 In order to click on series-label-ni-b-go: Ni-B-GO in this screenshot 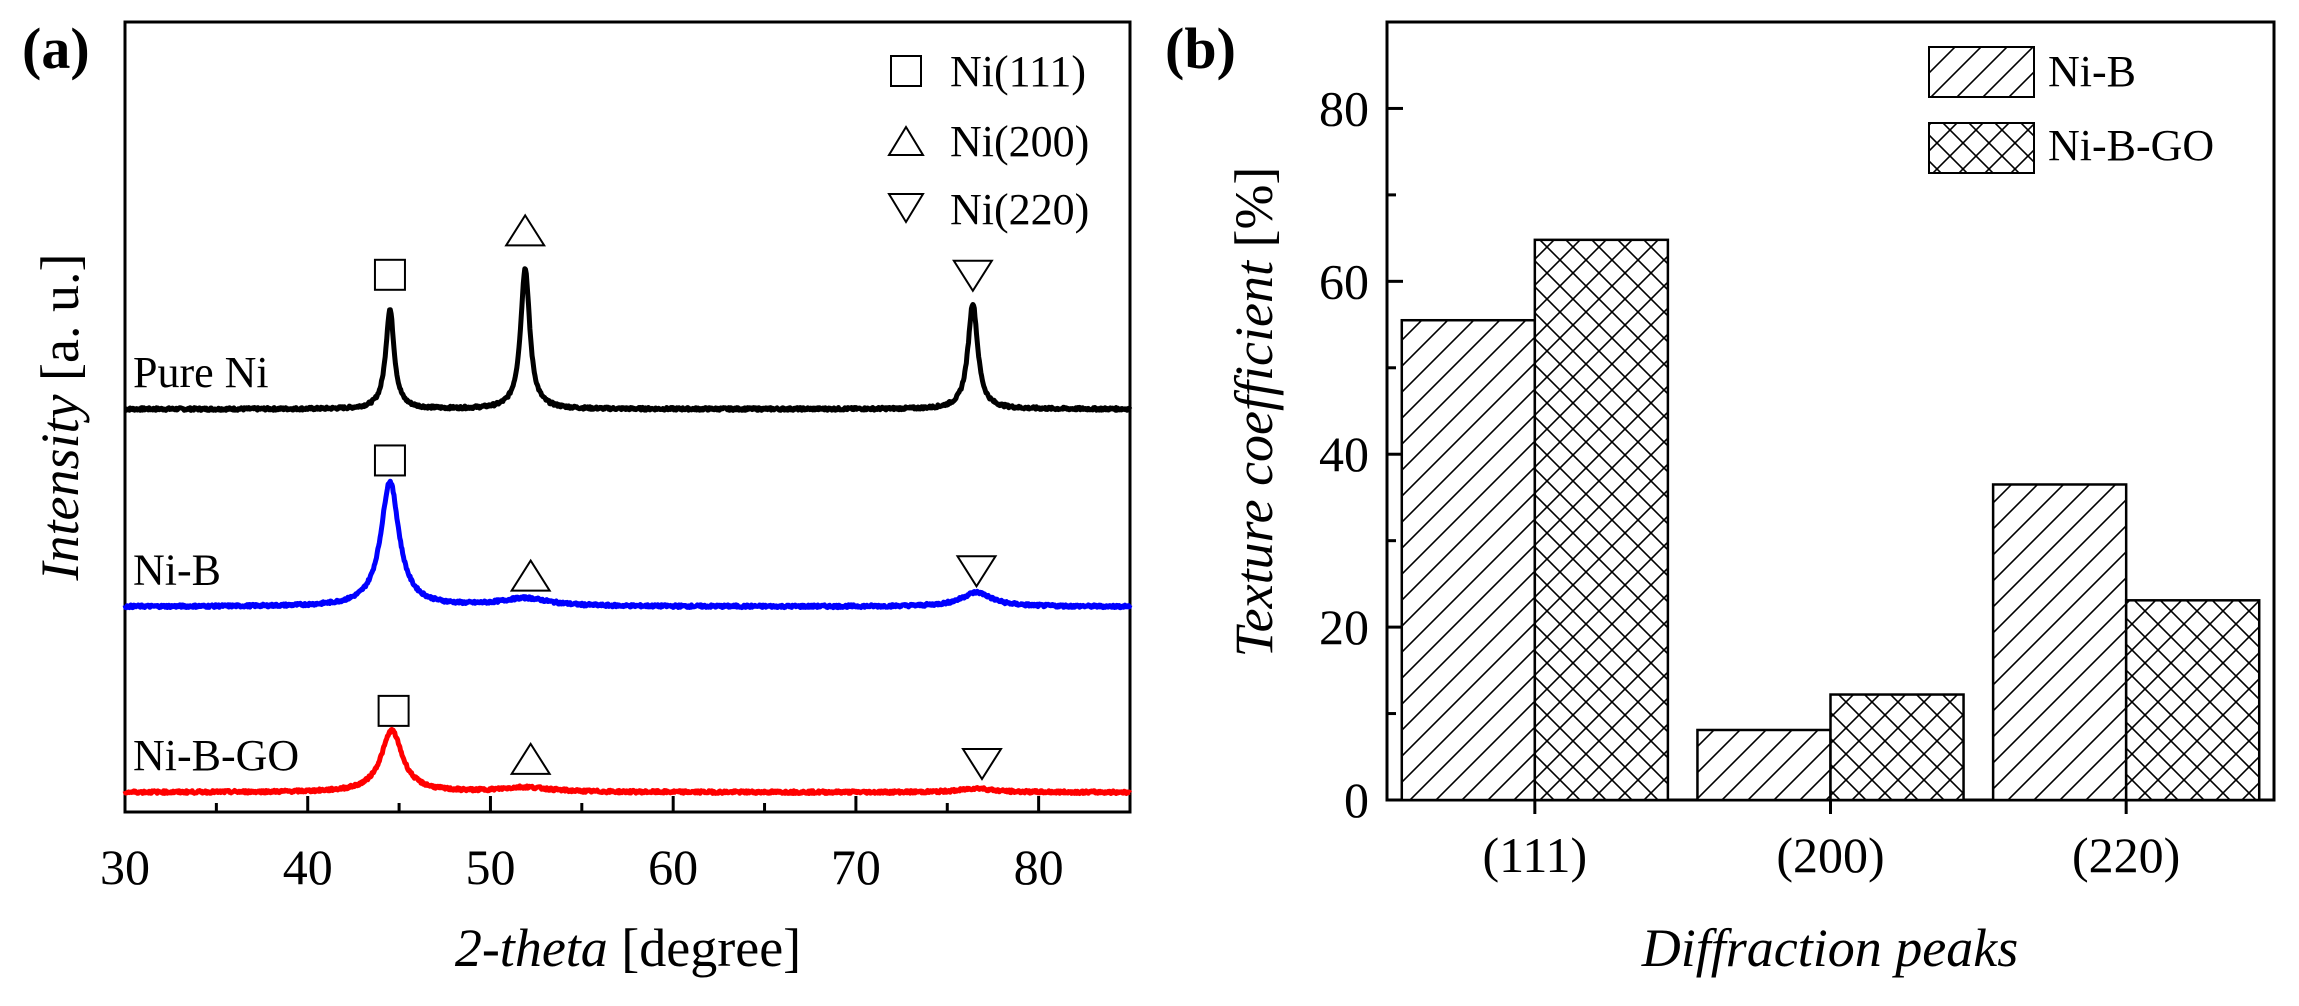, I will do `click(216, 755)`.